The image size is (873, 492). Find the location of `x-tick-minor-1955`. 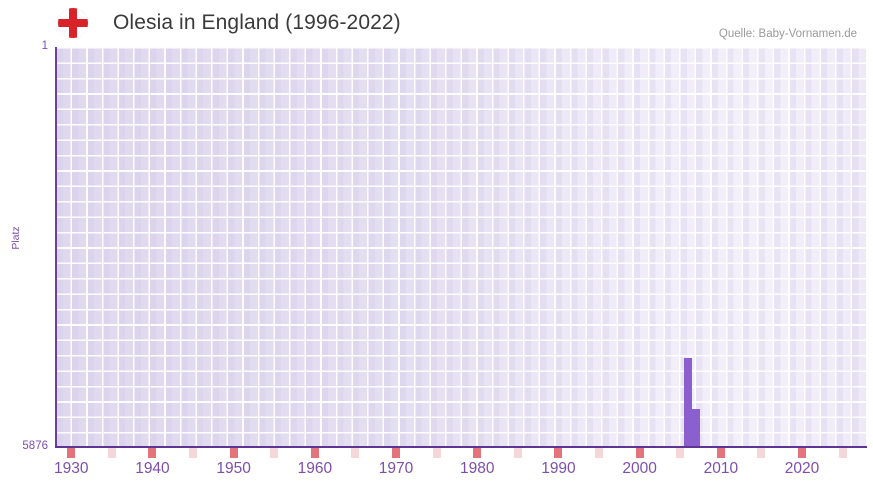

x-tick-minor-1955 is located at coordinates (274, 453).